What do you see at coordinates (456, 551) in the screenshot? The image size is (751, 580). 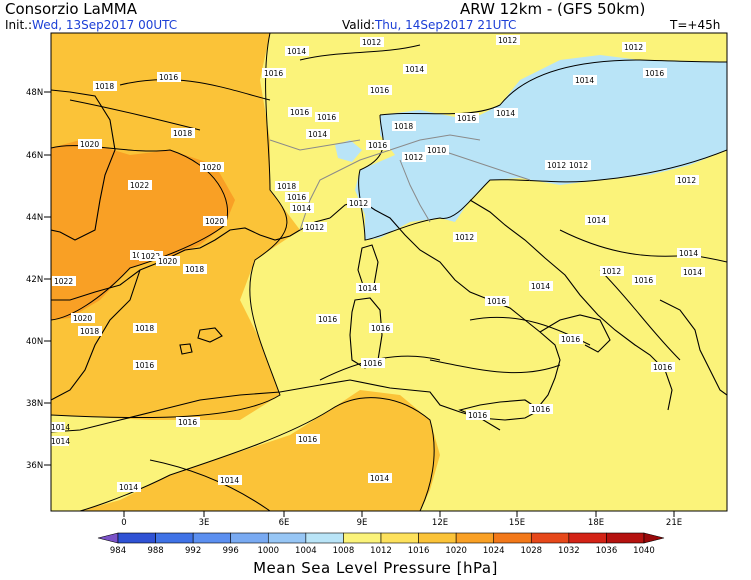 I see `colorbar-label: 1020` at bounding box center [456, 551].